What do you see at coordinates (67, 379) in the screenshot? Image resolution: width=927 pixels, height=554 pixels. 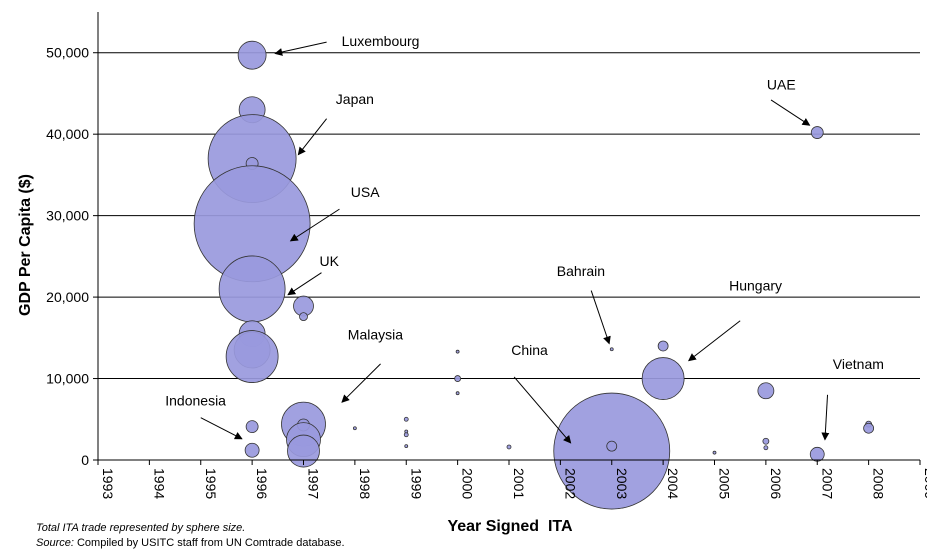 I see `y-tick-label: 10,000` at bounding box center [67, 379].